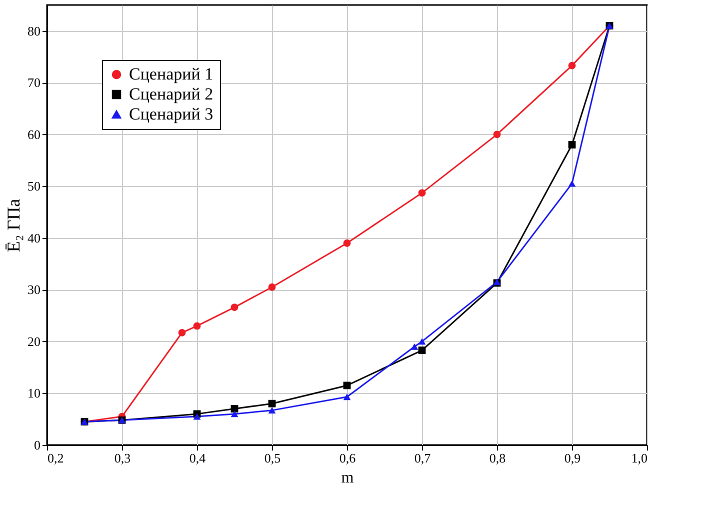 This screenshot has height=524, width=701. Describe the element at coordinates (572, 458) in the screenshot. I see `x-tick-label: 0,9` at that location.